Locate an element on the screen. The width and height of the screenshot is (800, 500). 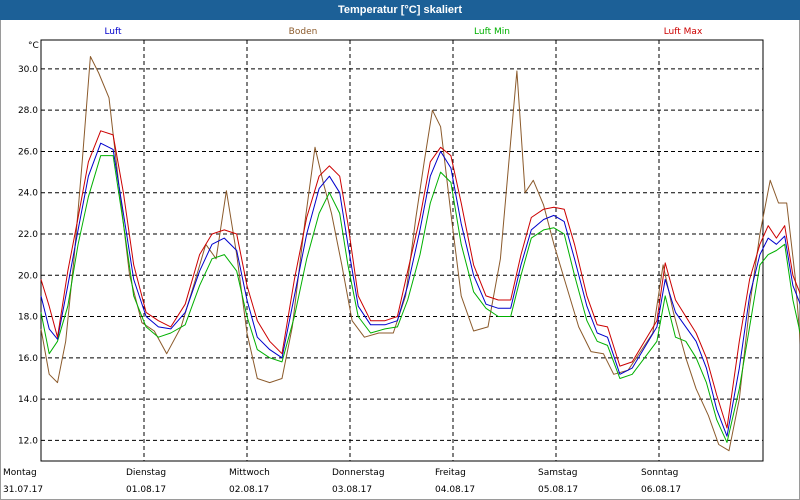
y-tick-label: 12.0 is located at coordinates (28, 441).